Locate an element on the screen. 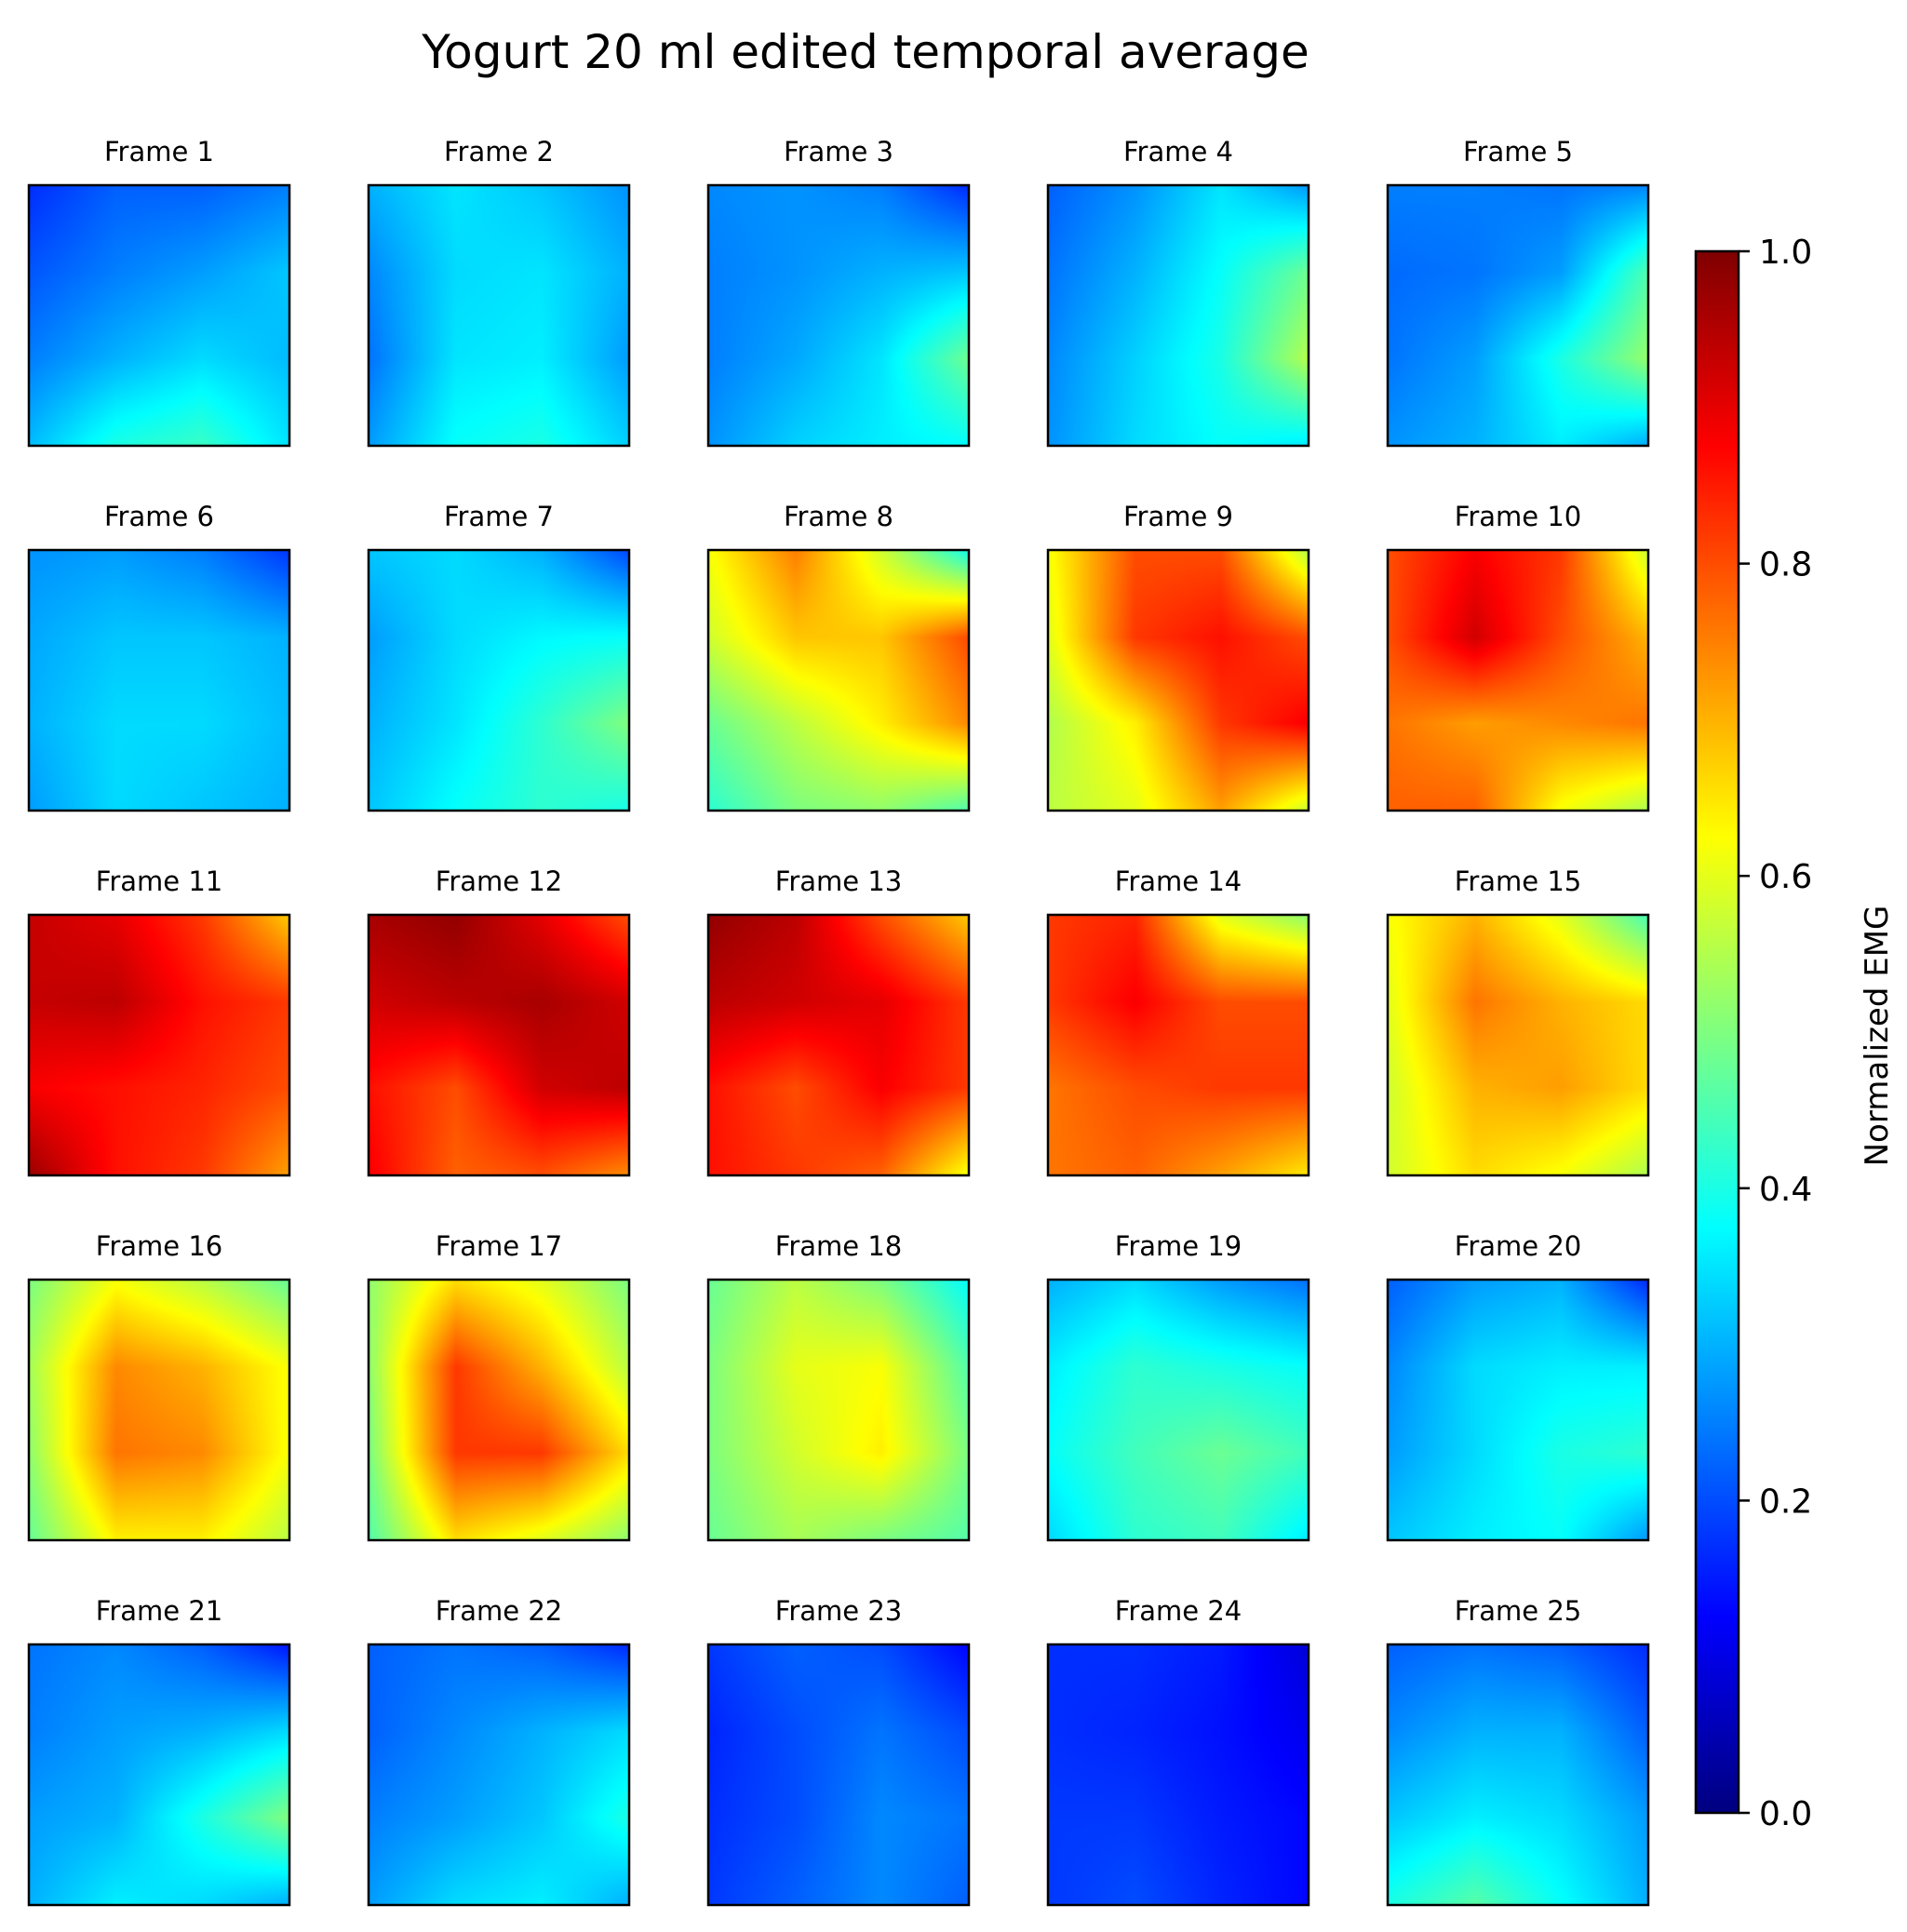 This screenshot has height=1932, width=1907. heatmap-panel: Frame 16 is located at coordinates (159, 1386).